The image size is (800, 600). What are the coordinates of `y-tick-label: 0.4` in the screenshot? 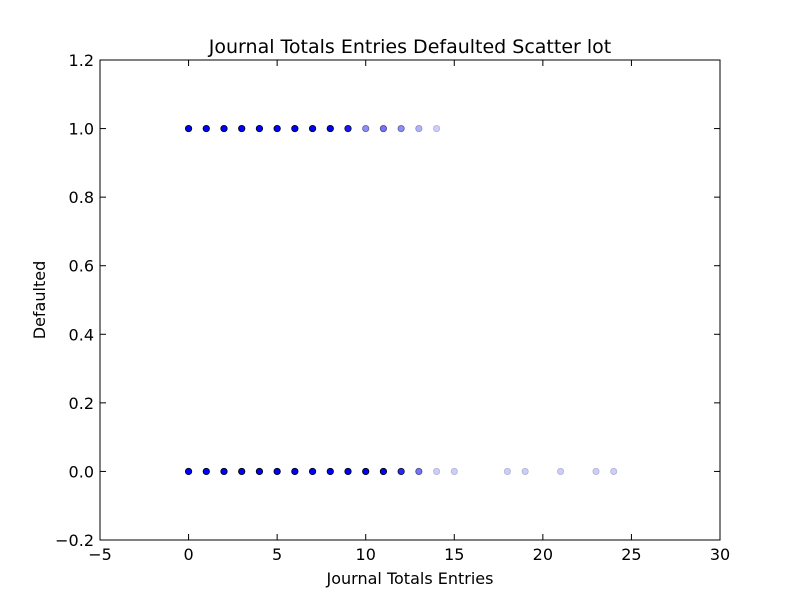 It's located at (81, 334).